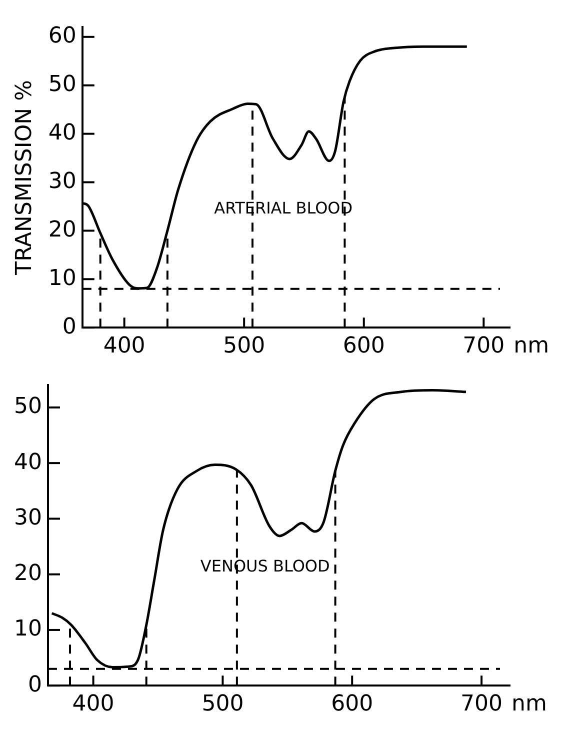  I want to click on annotation: ARTERIAL BLOOD, so click(283, 208).